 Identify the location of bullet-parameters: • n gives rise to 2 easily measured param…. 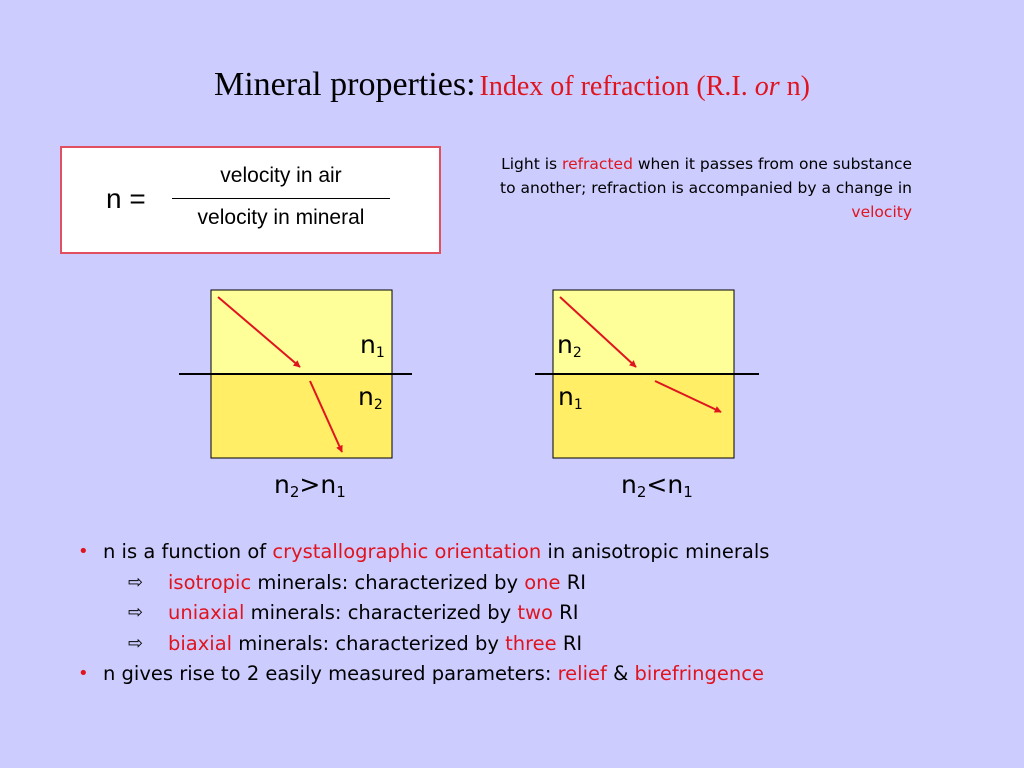
(538, 674).